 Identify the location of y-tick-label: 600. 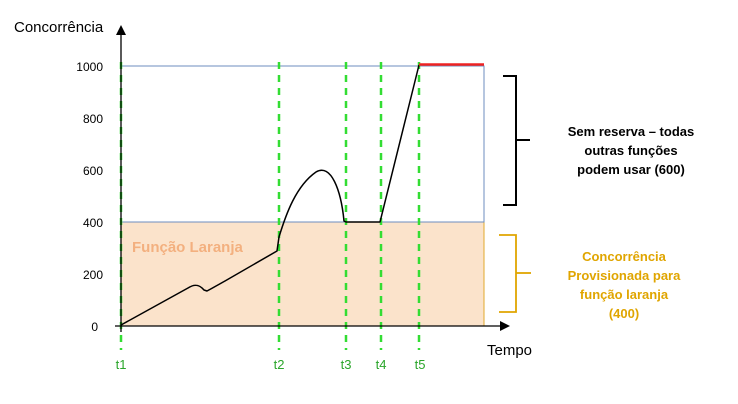
(93, 171).